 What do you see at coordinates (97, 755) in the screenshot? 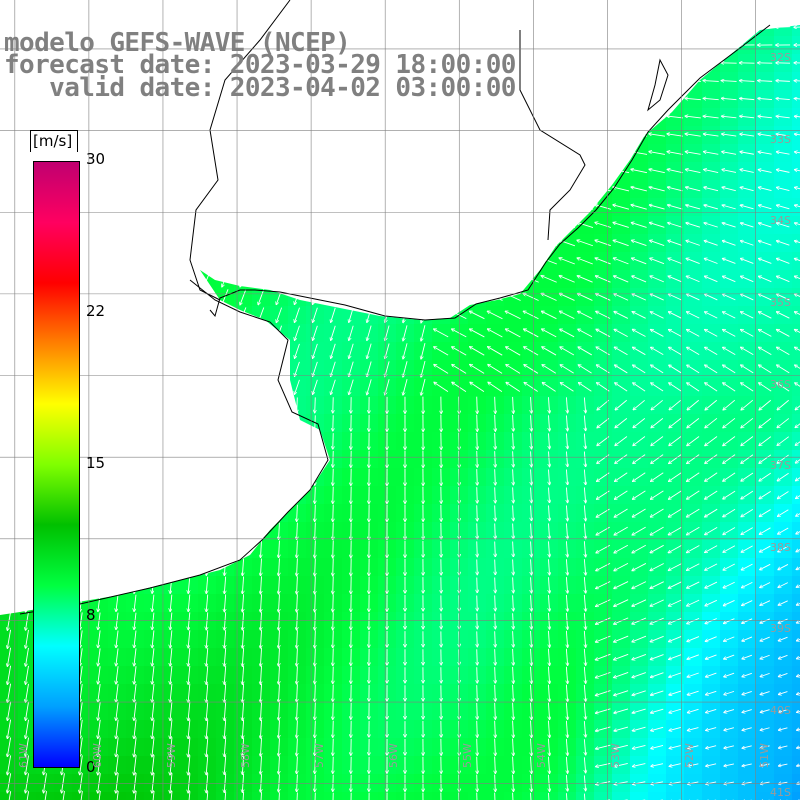
I see `longitude-label: 60W` at bounding box center [97, 755].